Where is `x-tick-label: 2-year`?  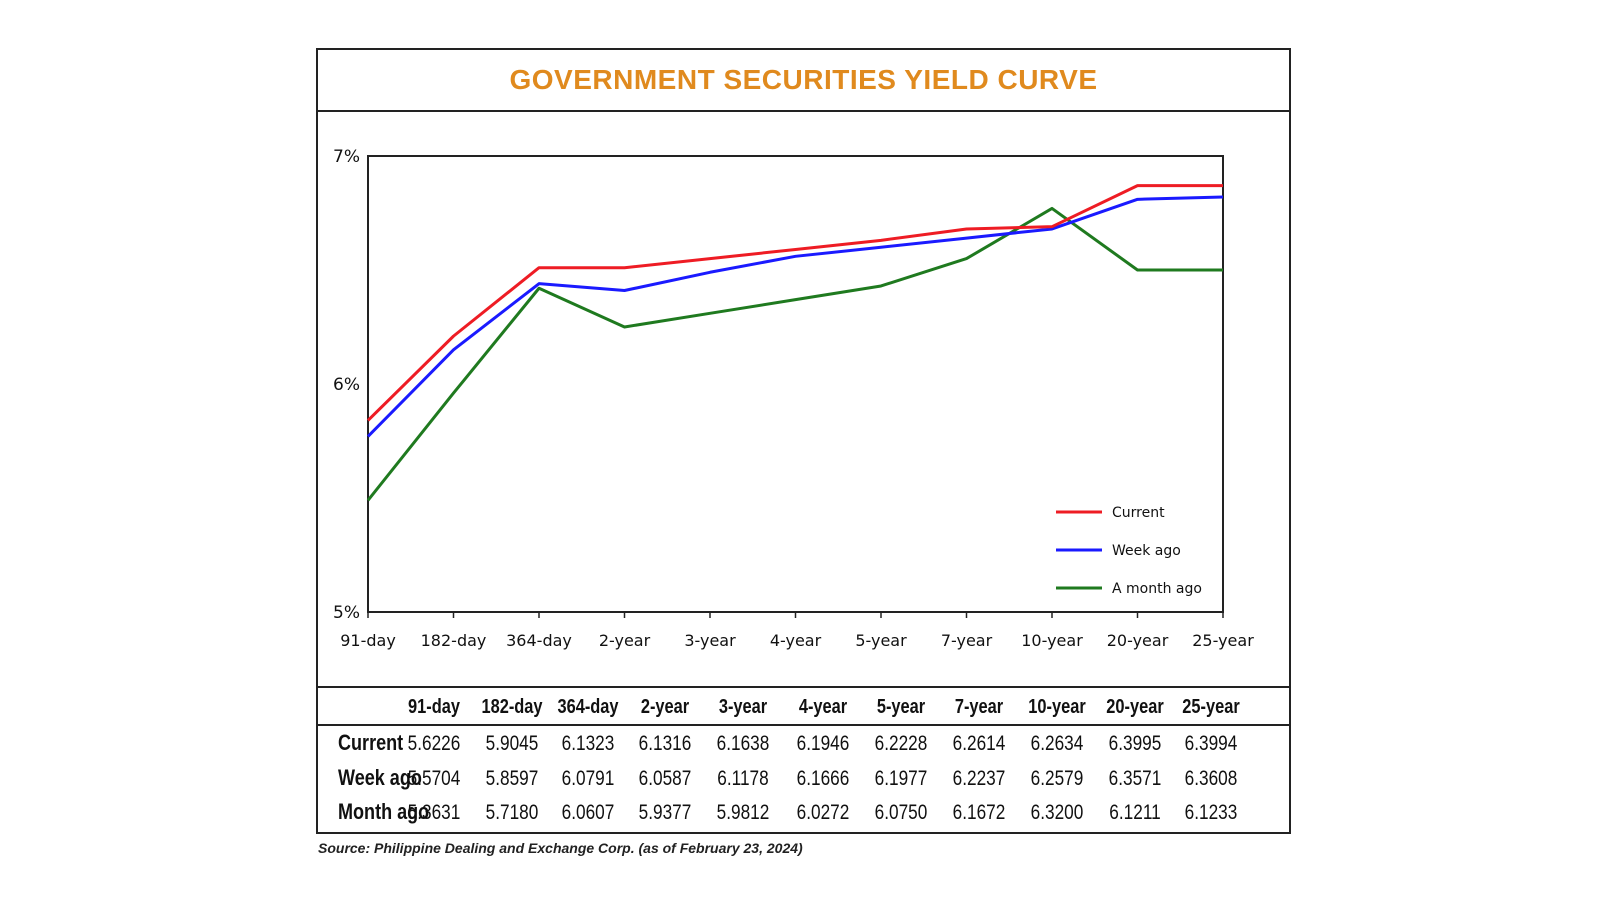
x-tick-label: 2-year is located at coordinates (625, 640).